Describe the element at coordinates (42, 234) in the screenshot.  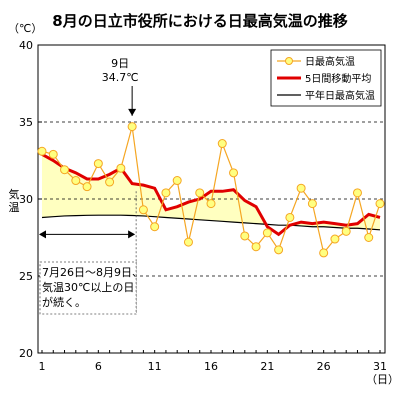
I see `range-arrow-left` at that location.